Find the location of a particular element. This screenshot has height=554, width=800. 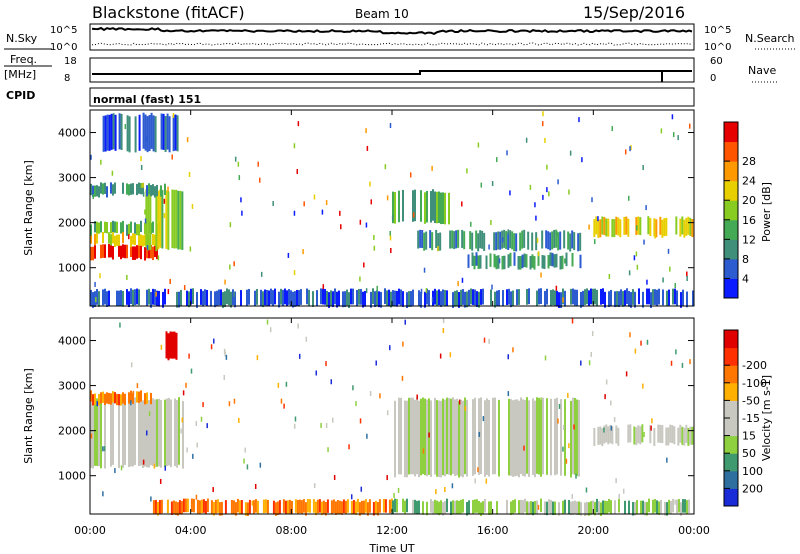

colorbar-tick-label: -200 is located at coordinates (754, 365).